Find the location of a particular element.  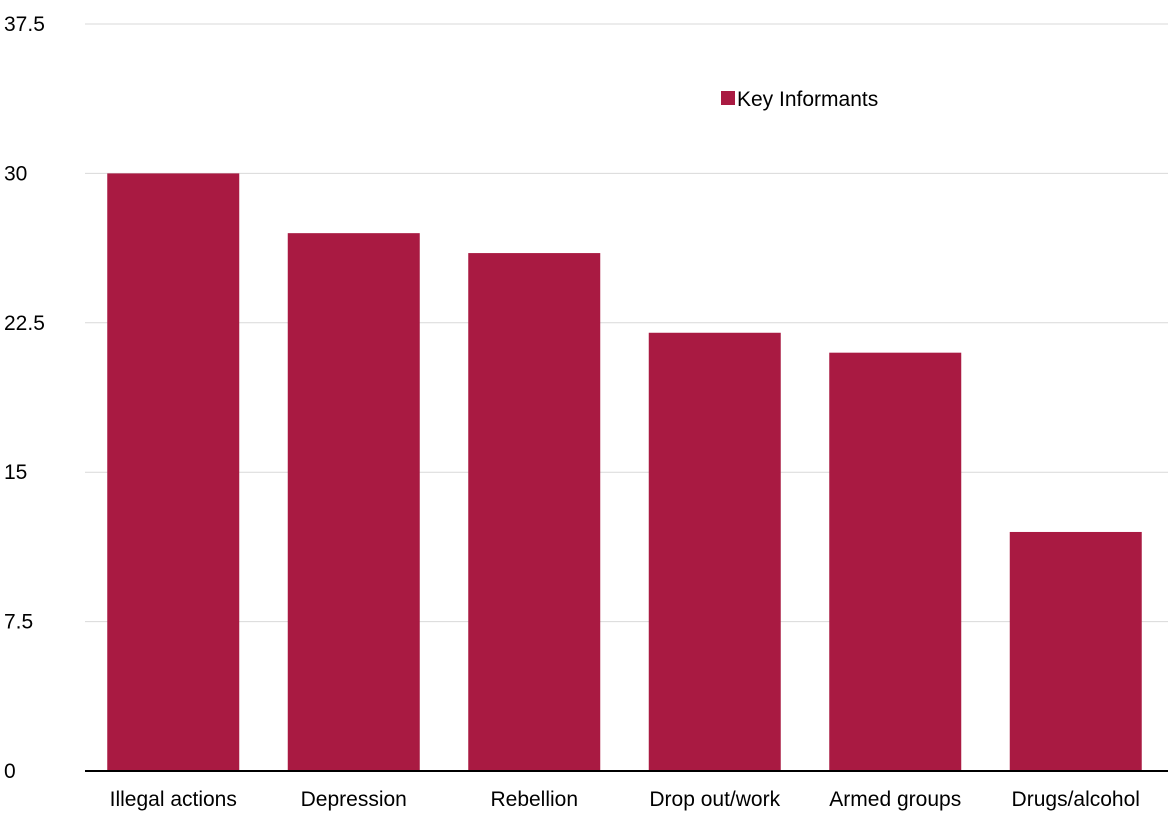

x-category-label: Drop out/work is located at coordinates (714, 799).